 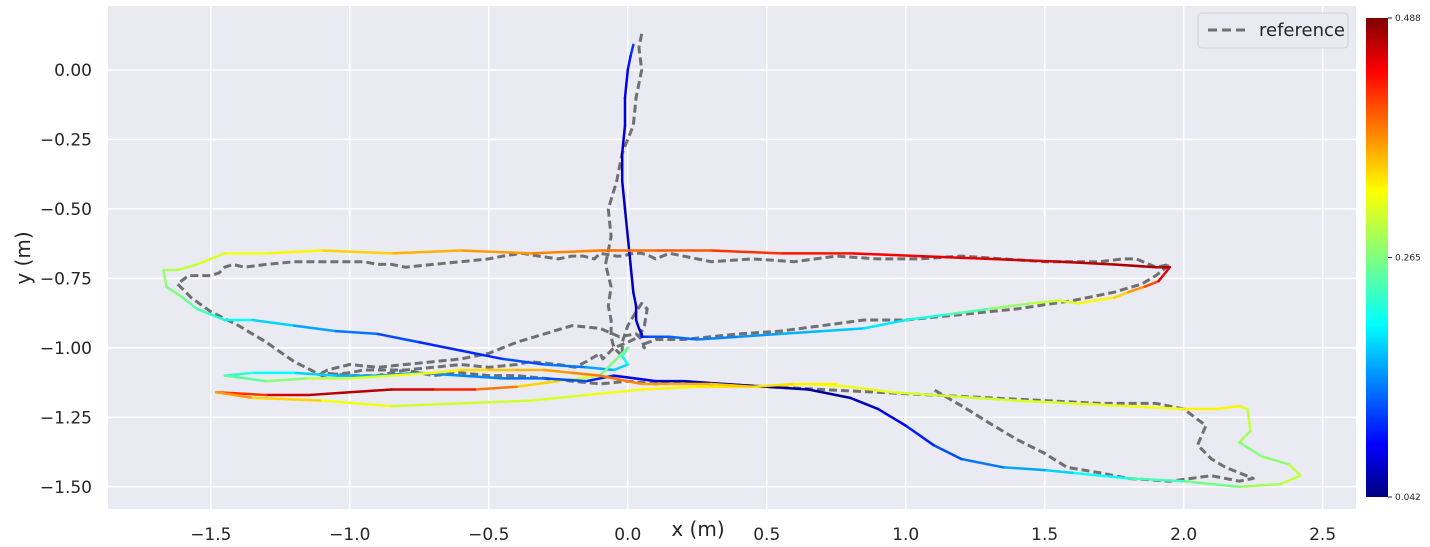 I want to click on legend-box, so click(x=1273, y=30).